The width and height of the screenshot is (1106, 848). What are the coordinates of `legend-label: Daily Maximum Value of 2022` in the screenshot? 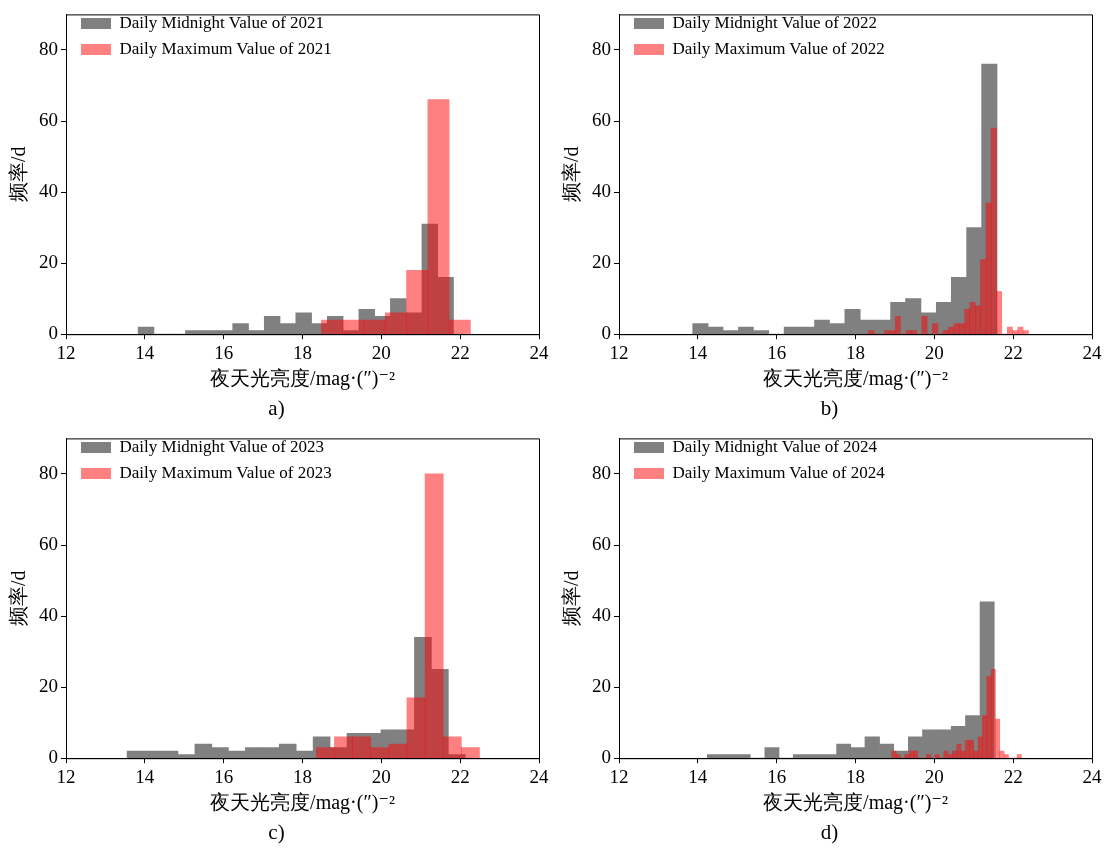 It's located at (778, 48).